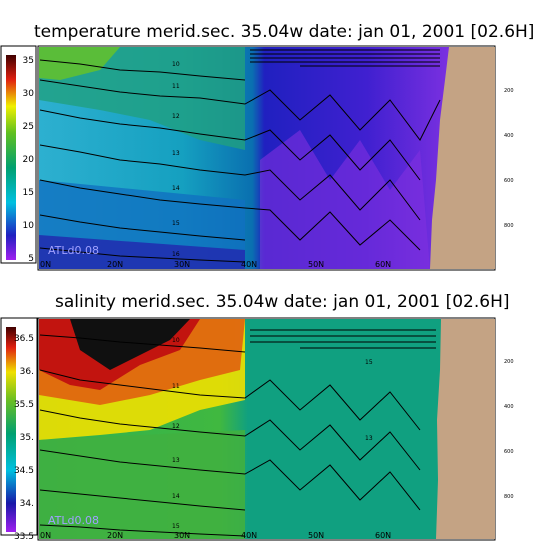 Image resolution: width=542 pixels, height=542 pixels. Describe the element at coordinates (176, 426) in the screenshot. I see `salinity-contour-label: 12` at that location.